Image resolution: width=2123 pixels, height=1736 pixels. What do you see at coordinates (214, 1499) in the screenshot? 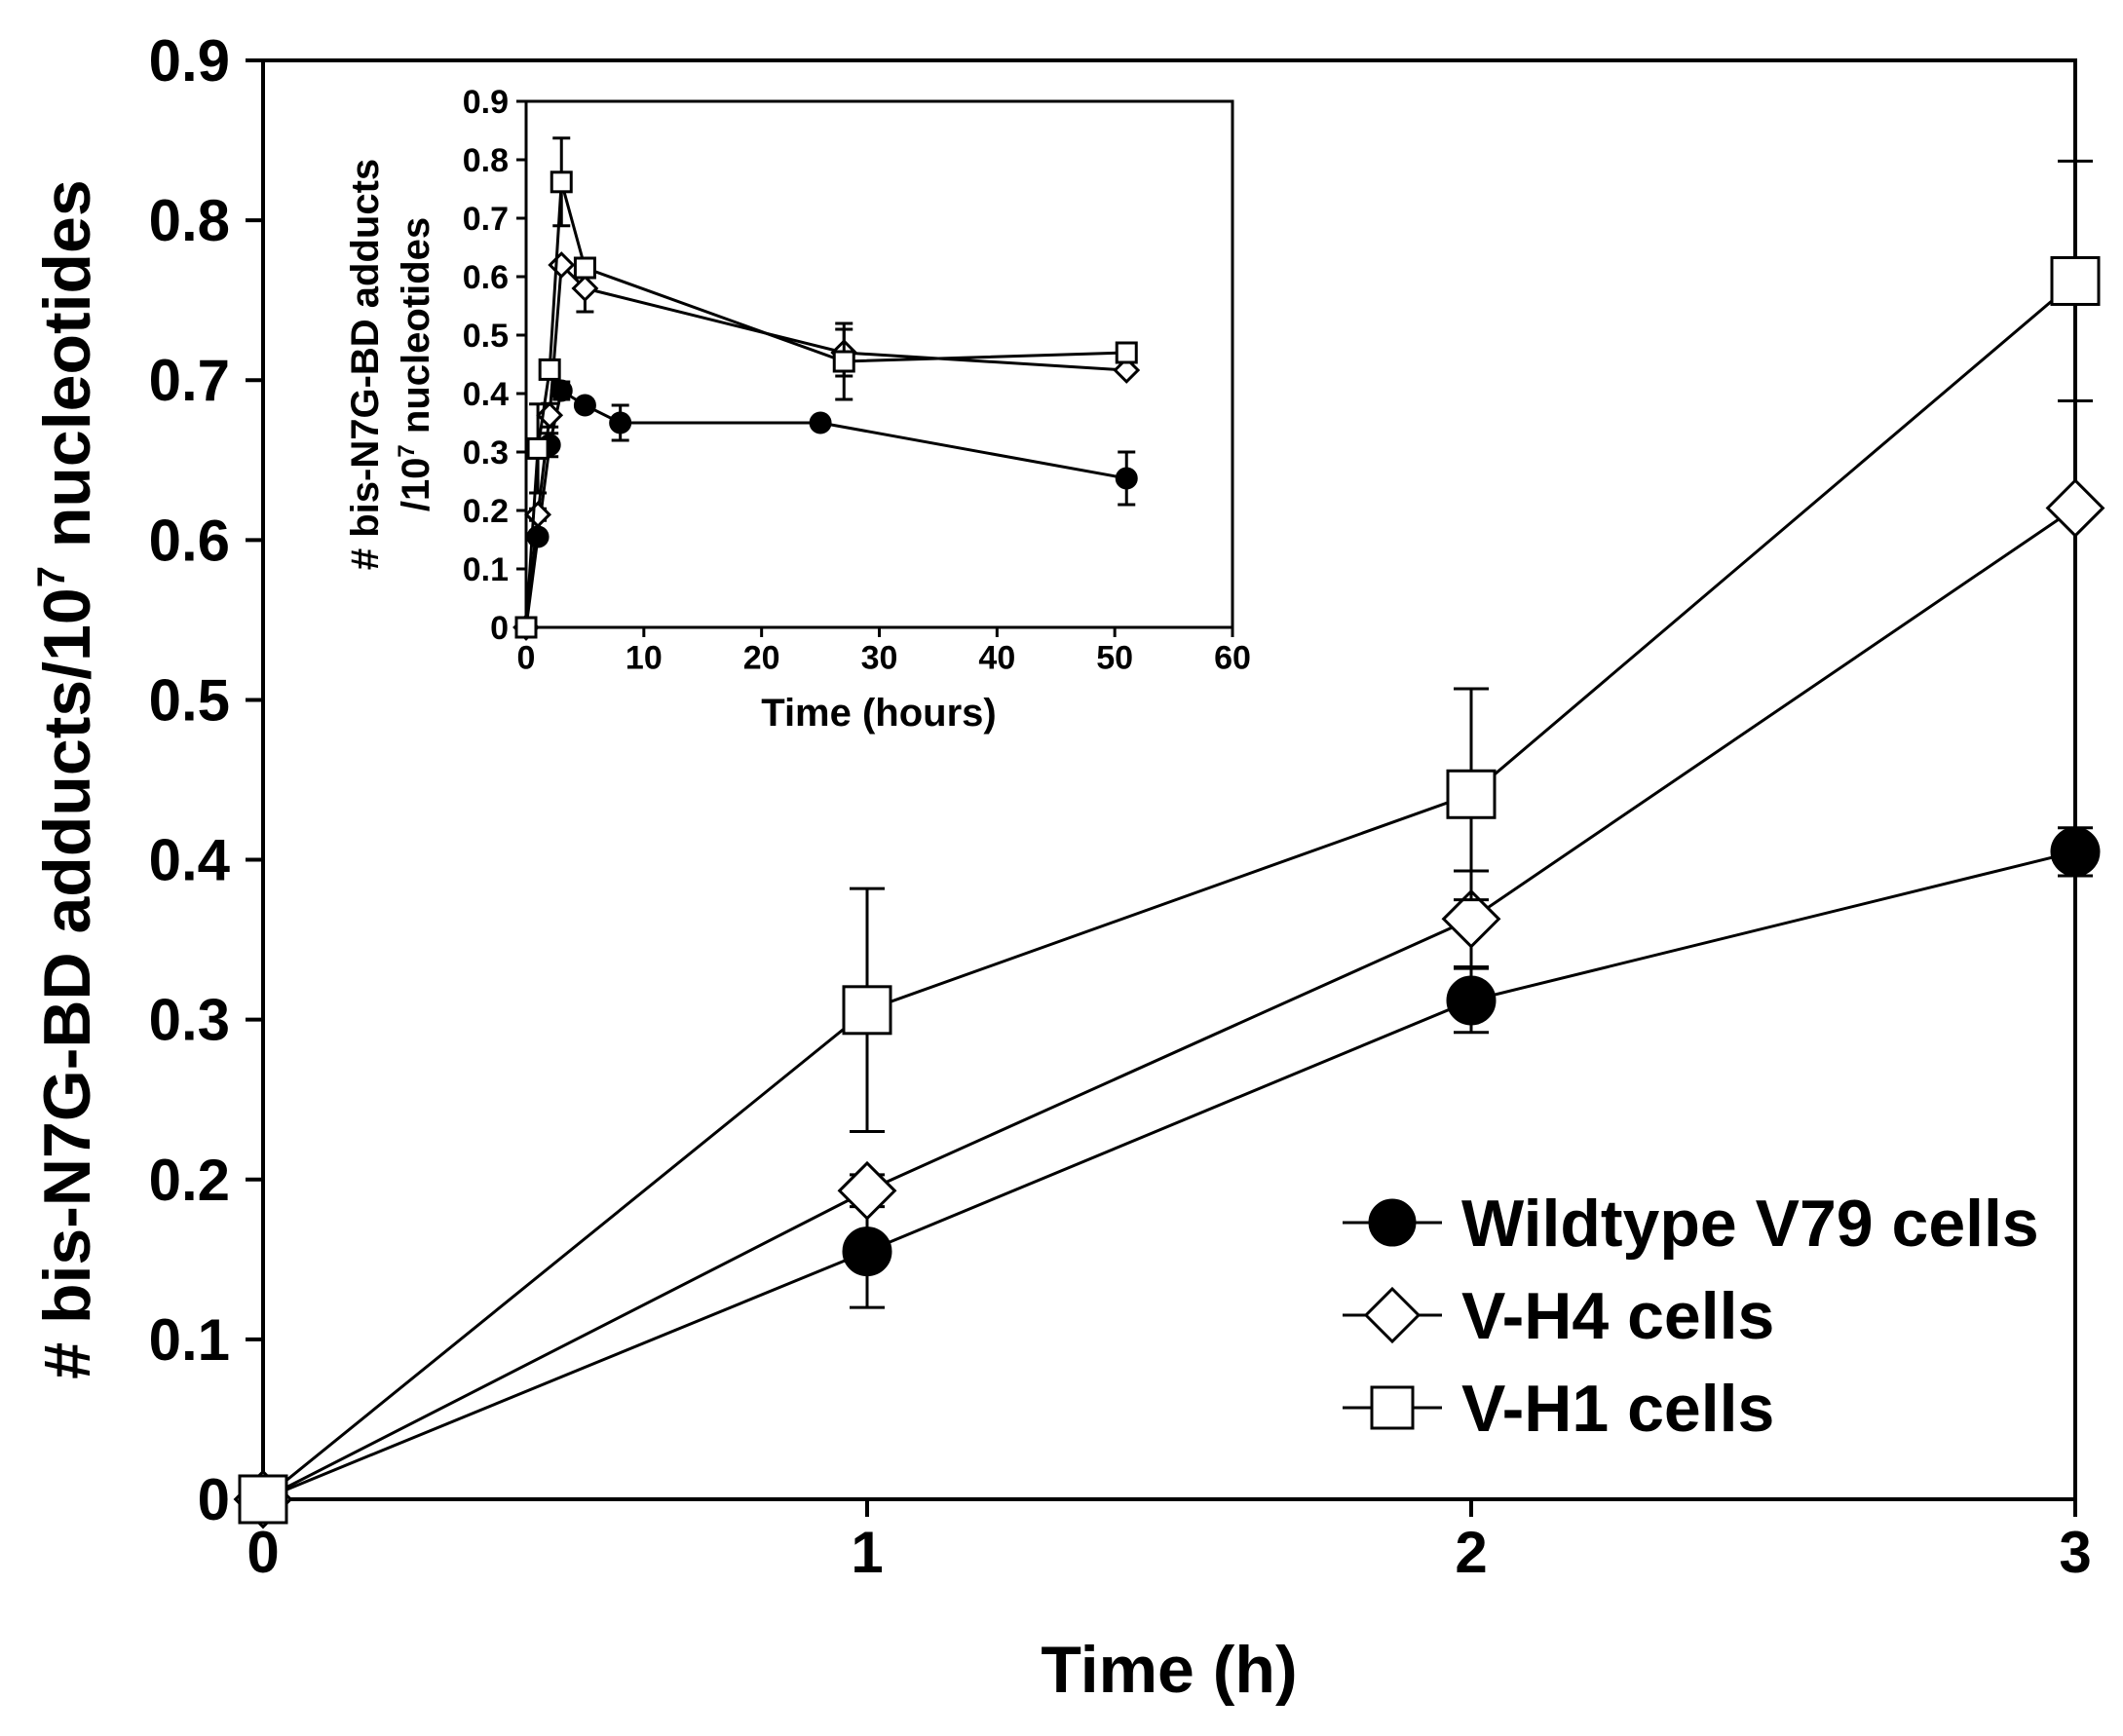
I see `main-y-tick-label: 0` at bounding box center [214, 1499].